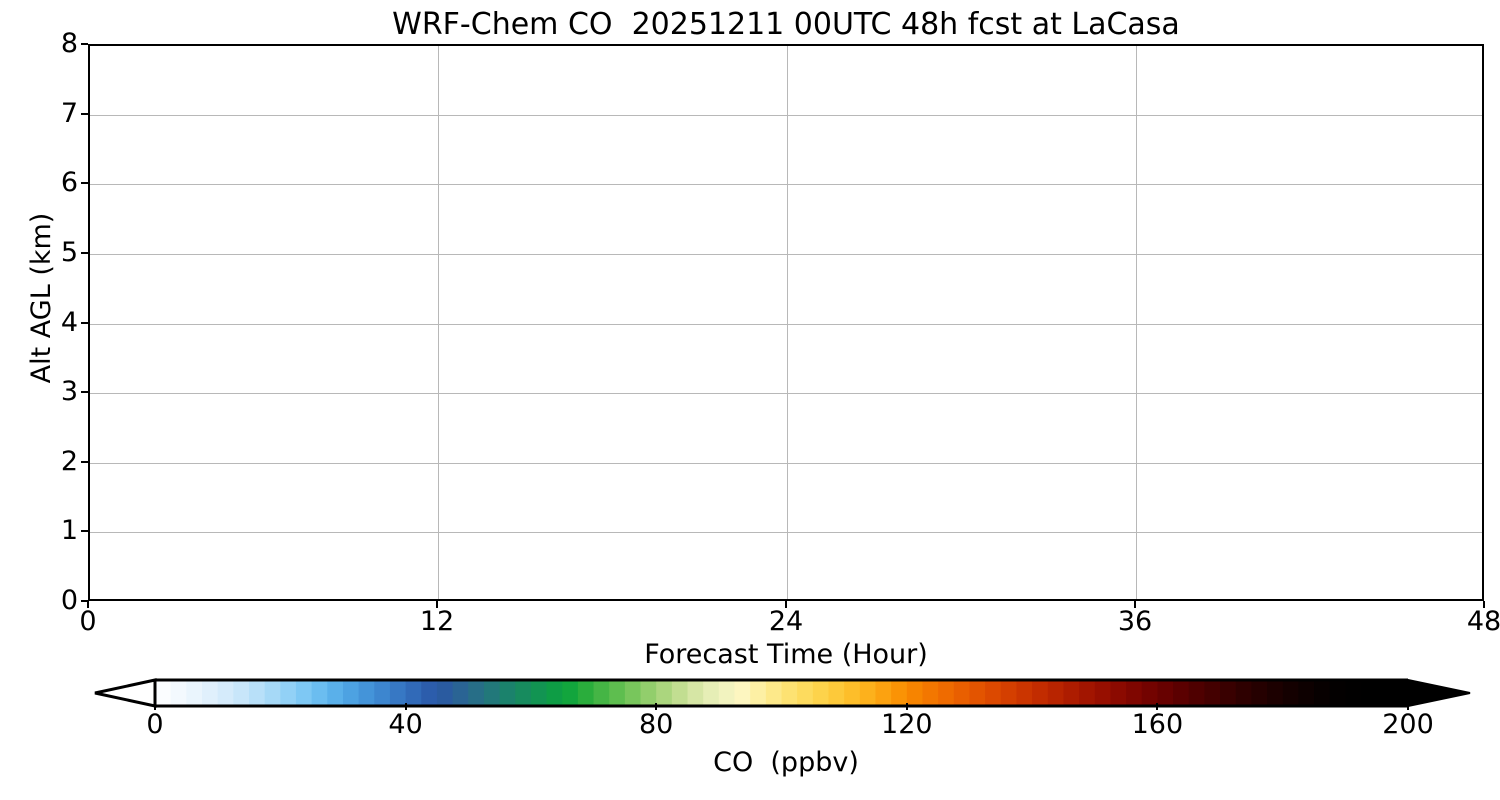  Describe the element at coordinates (69, 392) in the screenshot. I see `y-tick-label: 3` at that location.